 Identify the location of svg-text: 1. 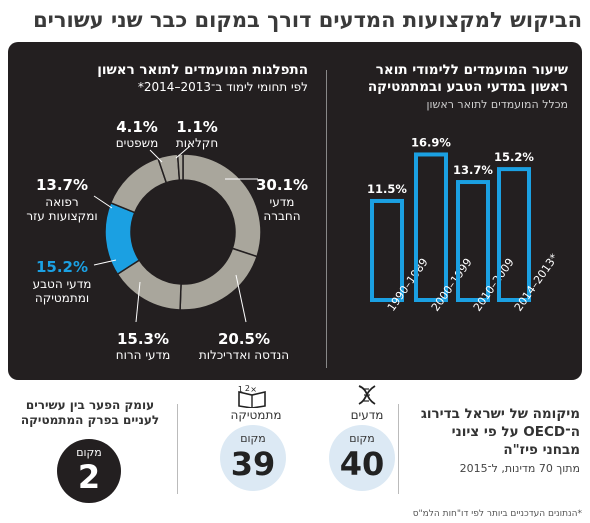
(240, 389).